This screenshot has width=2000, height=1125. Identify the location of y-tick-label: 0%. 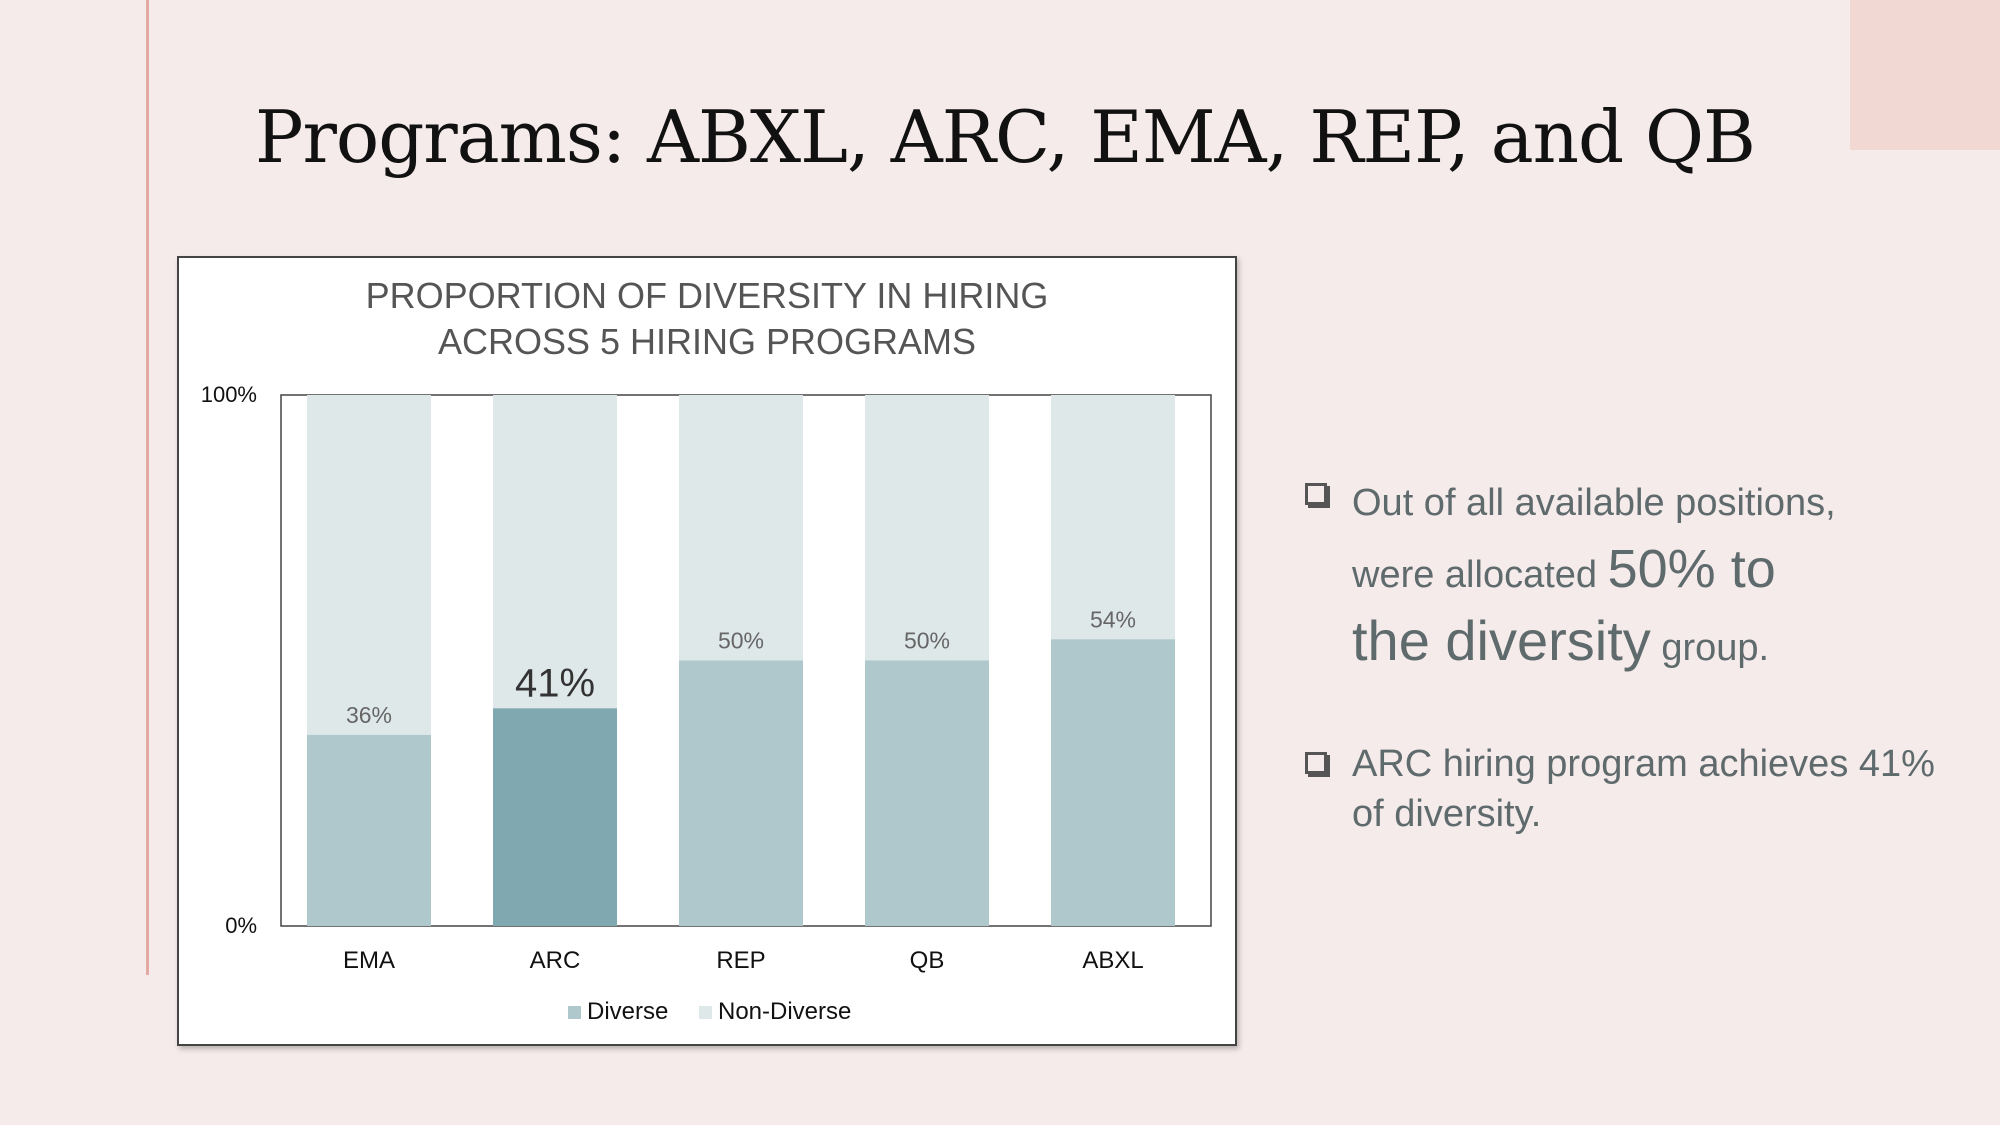
(241, 925).